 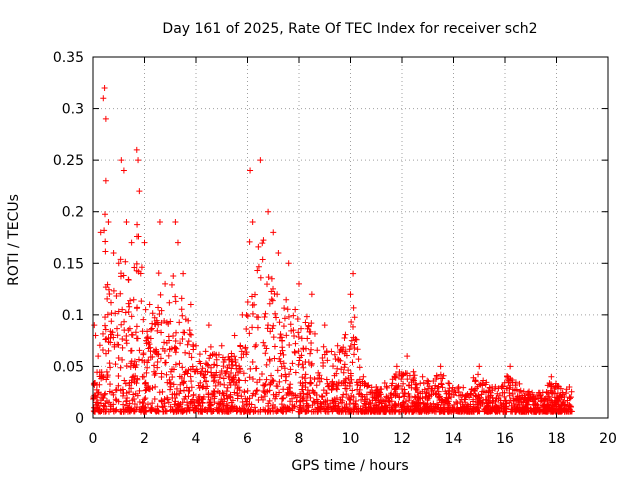 I want to click on x-tick-label: 4, so click(x=196, y=439).